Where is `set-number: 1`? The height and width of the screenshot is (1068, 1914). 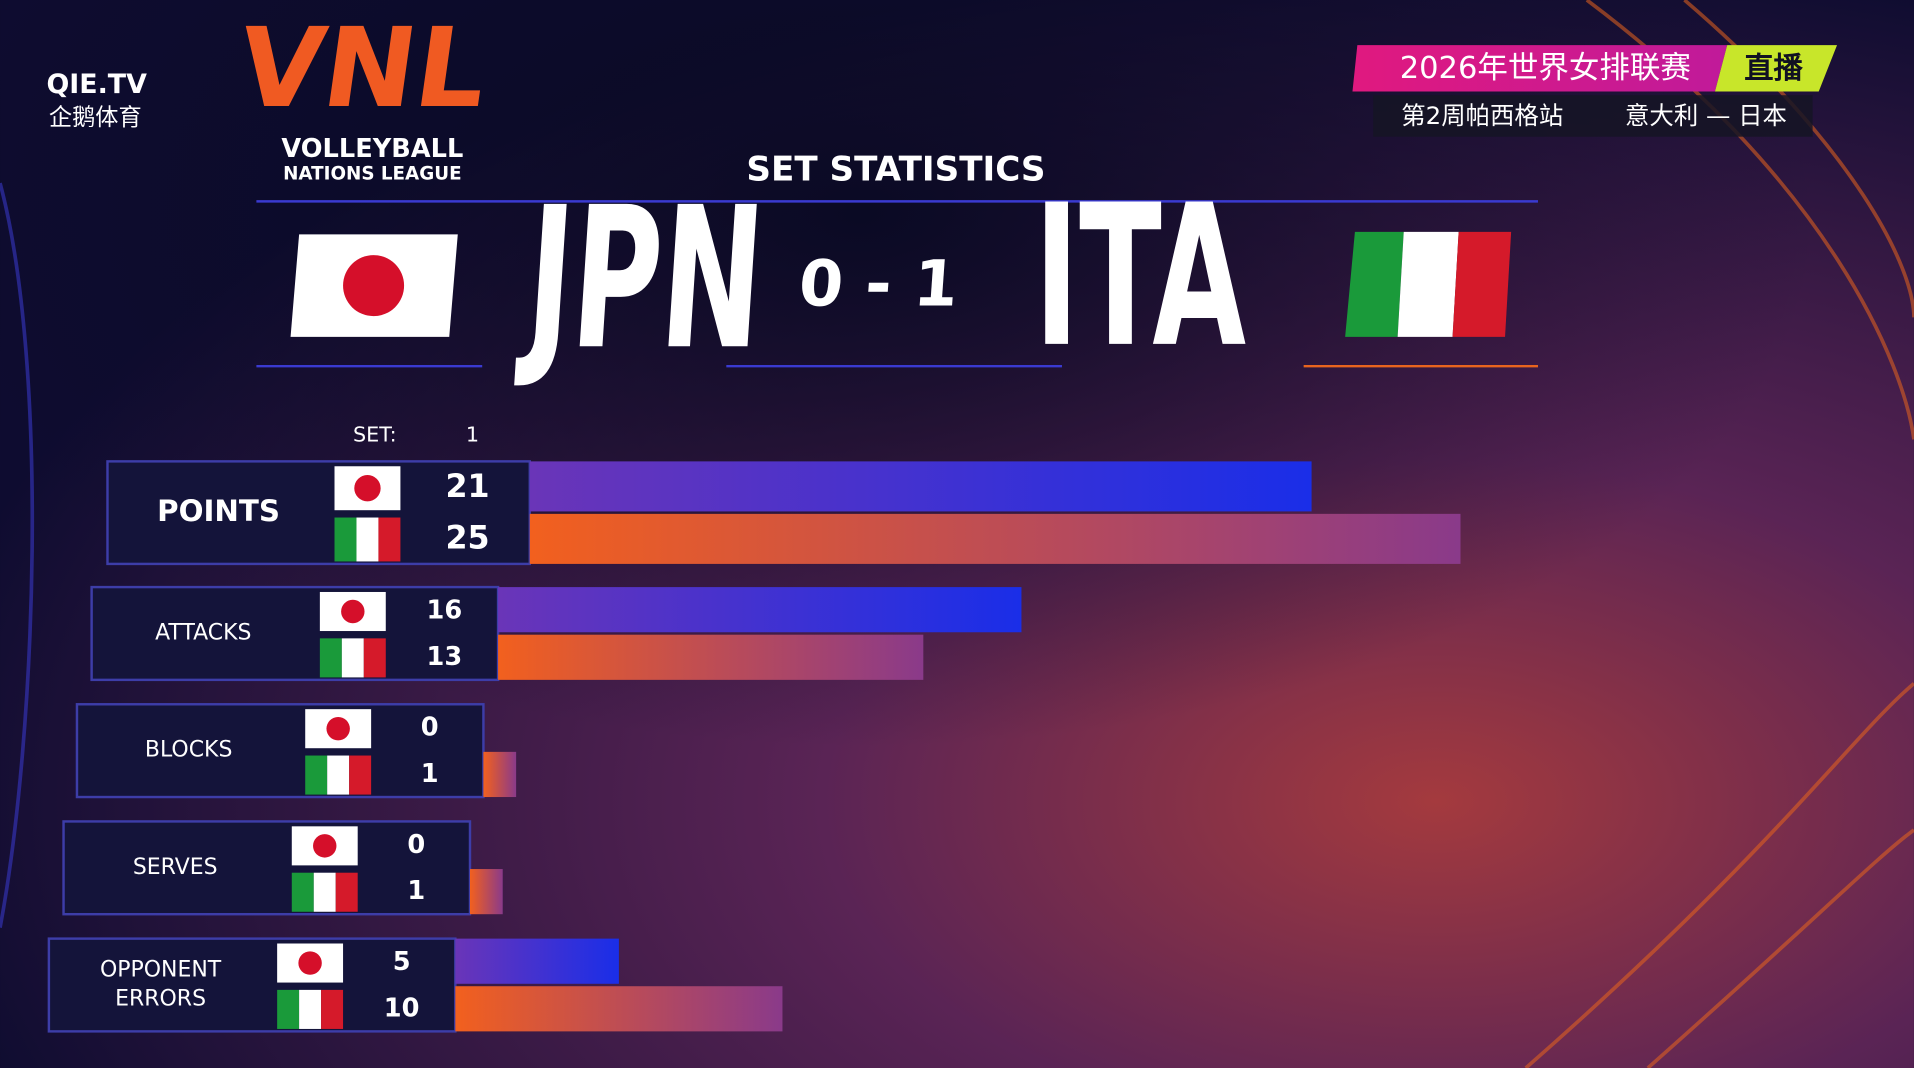 set-number: 1 is located at coordinates (472, 435).